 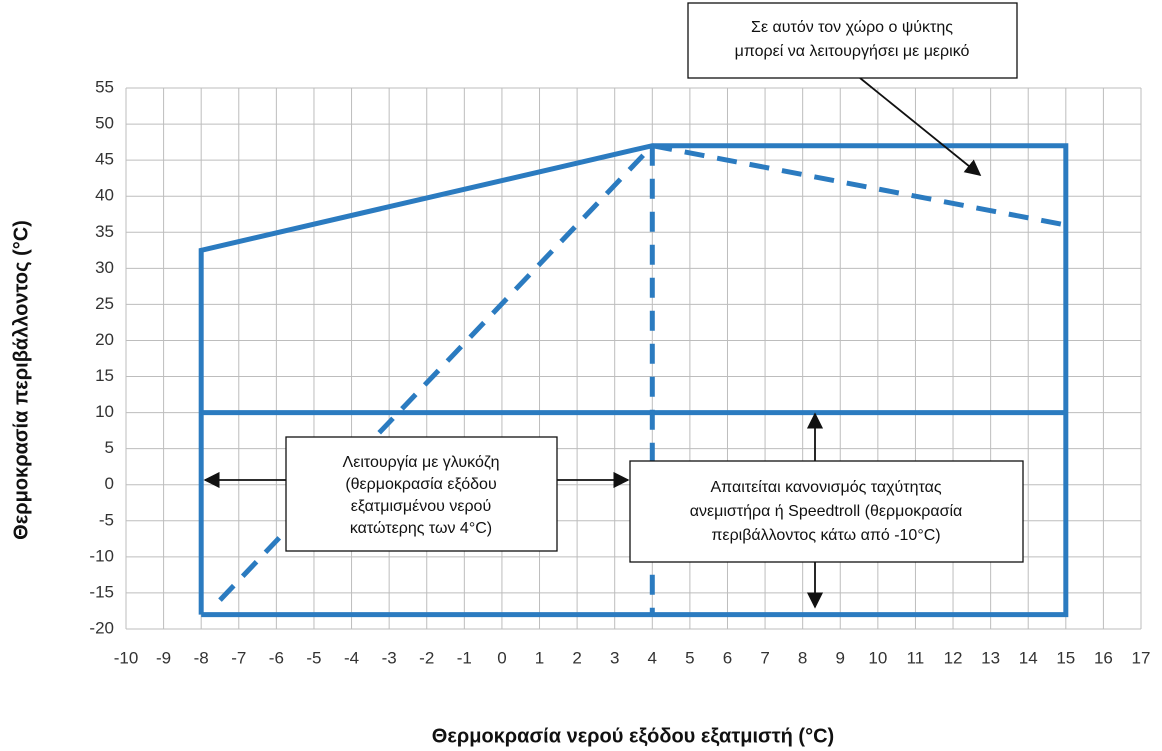 What do you see at coordinates (464, 657) in the screenshot?
I see `x-tick-label: -1` at bounding box center [464, 657].